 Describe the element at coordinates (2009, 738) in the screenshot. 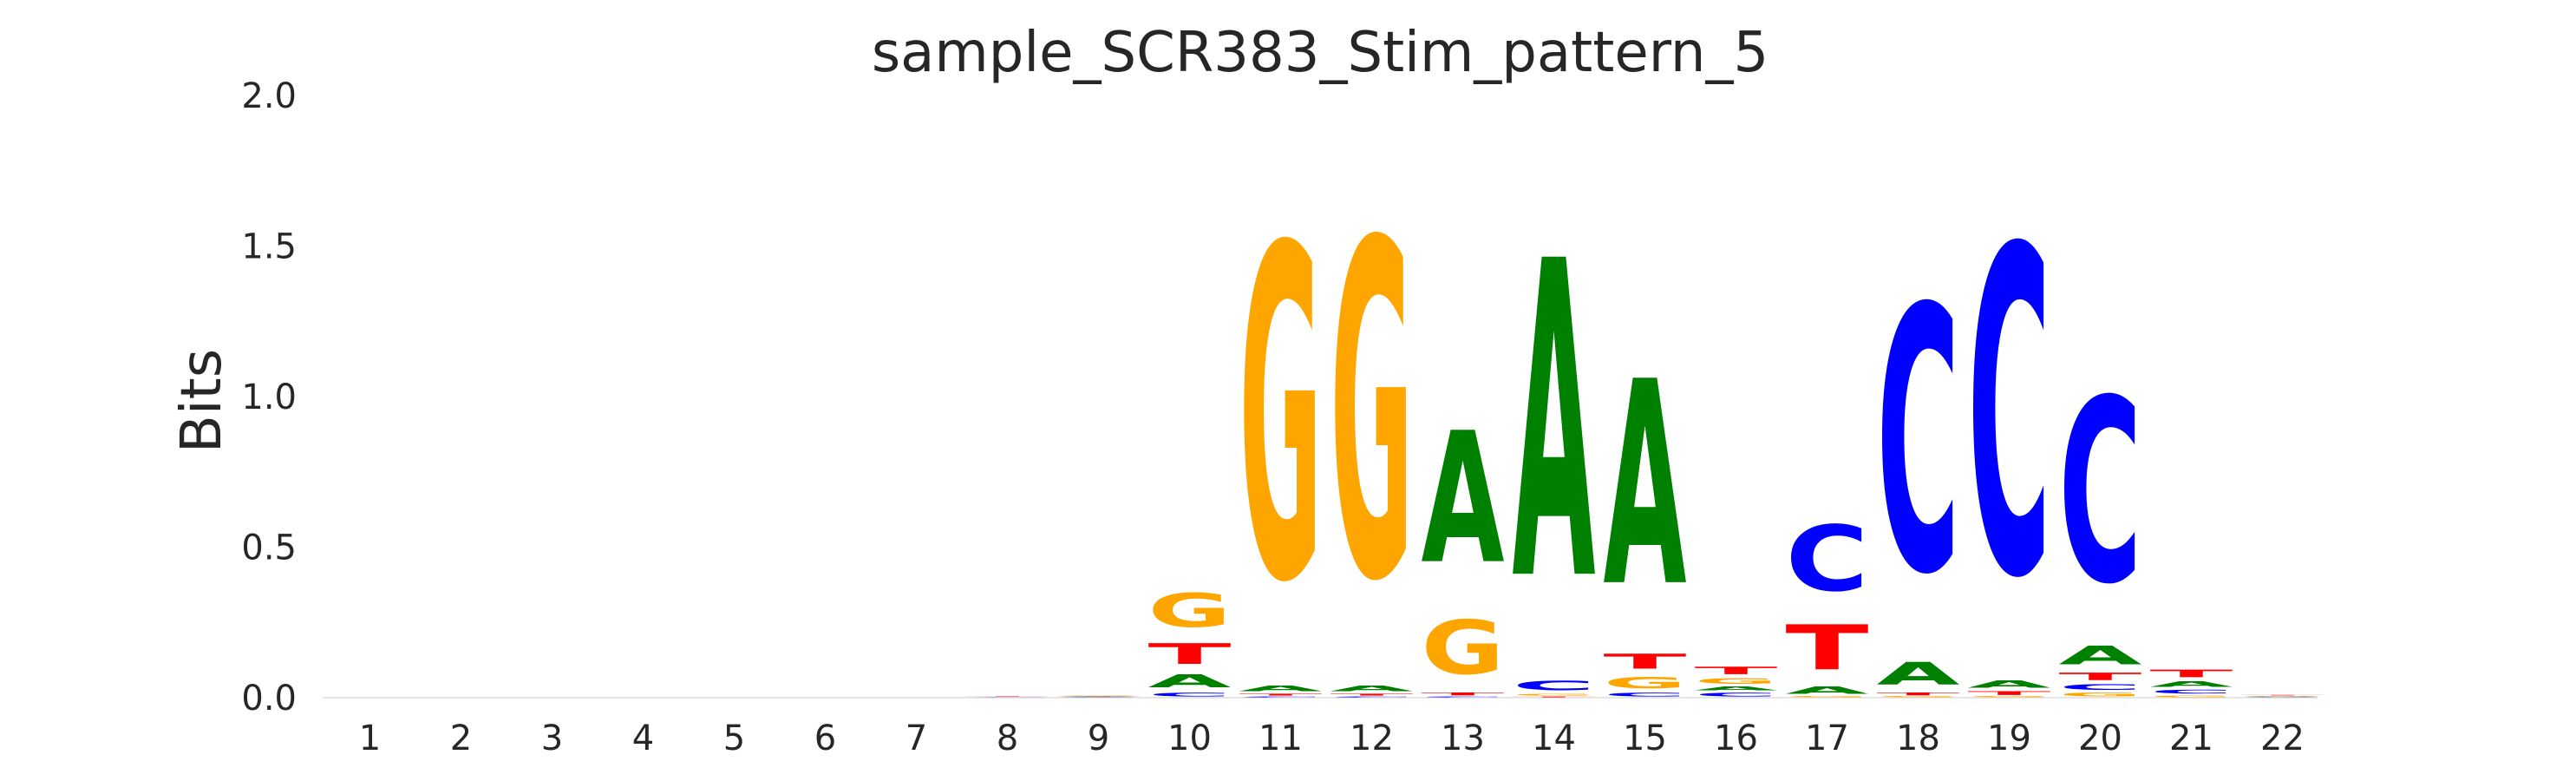

I see `x-tick-label: 19` at that location.